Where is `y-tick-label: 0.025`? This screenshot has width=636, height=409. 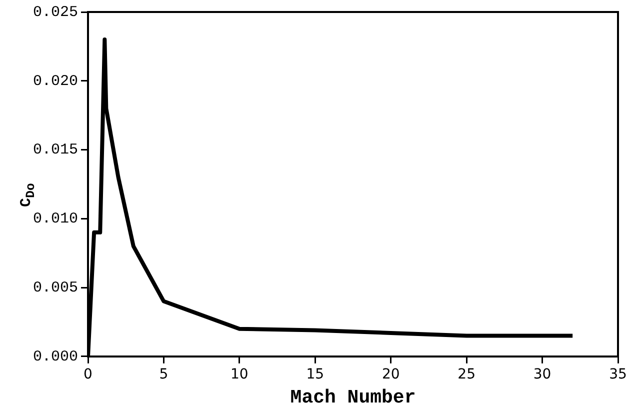 y-tick-label: 0.025 is located at coordinates (55, 12).